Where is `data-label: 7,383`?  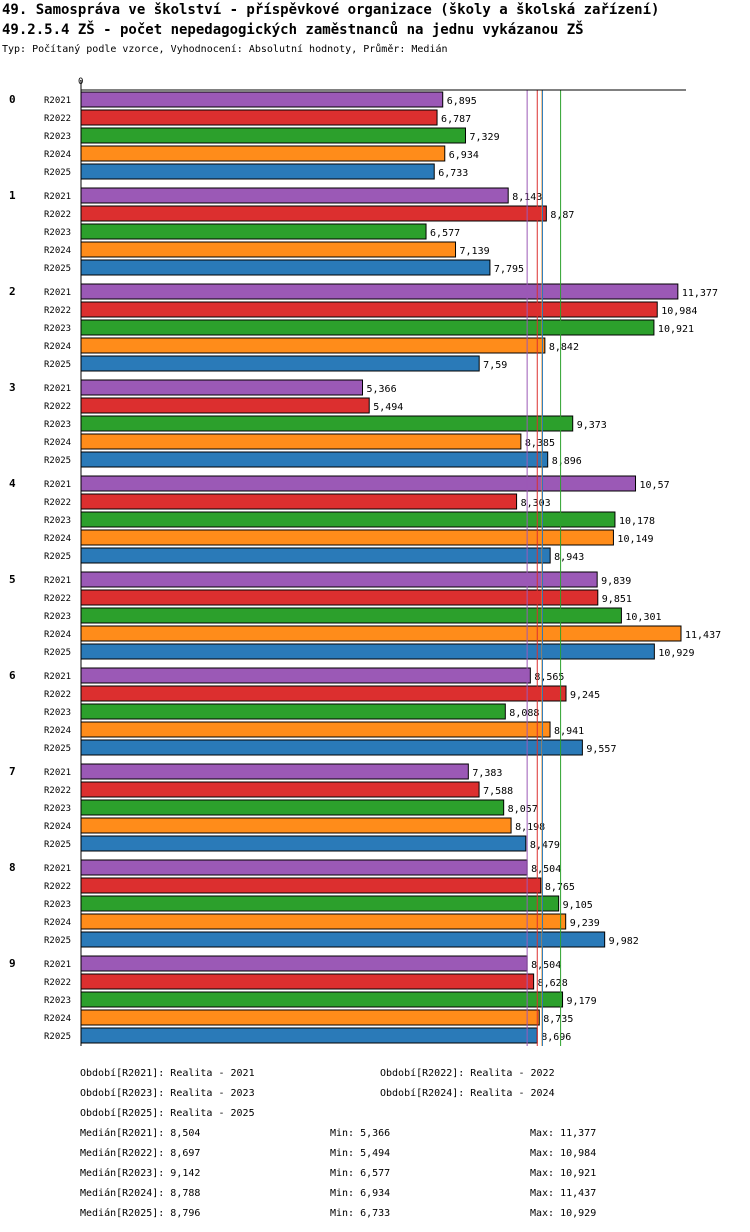
data-label: 7,383 is located at coordinates (487, 773).